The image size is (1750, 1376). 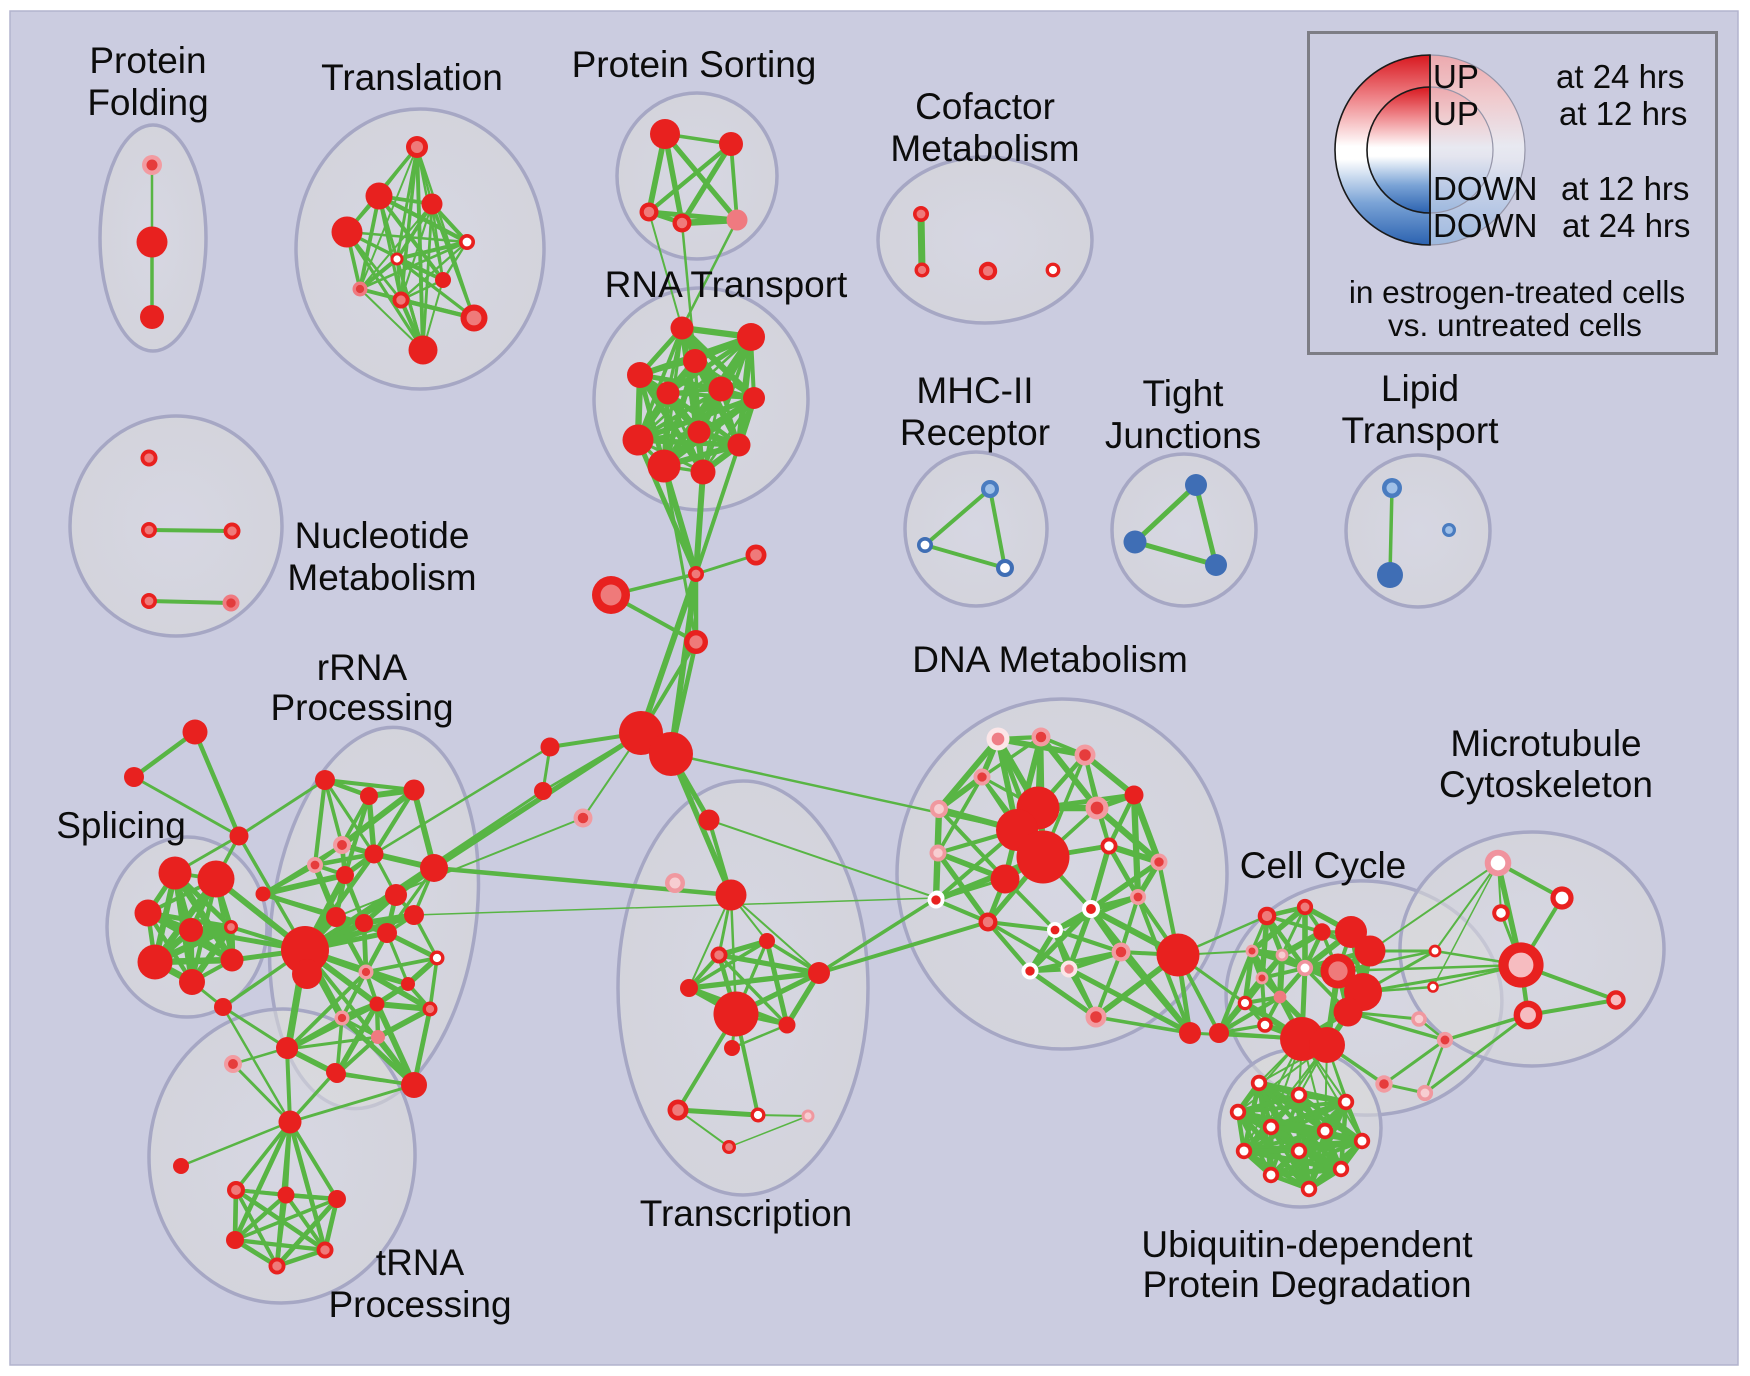 What do you see at coordinates (746, 1213) in the screenshot?
I see `svg-text: Transcription` at bounding box center [746, 1213].